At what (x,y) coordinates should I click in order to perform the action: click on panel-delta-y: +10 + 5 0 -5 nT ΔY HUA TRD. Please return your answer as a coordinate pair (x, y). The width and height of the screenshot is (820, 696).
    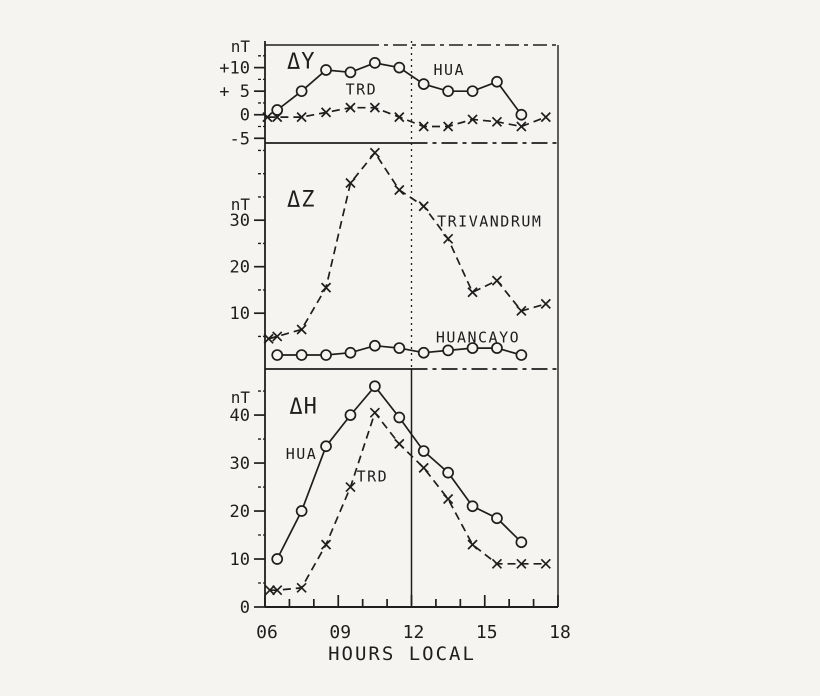
    Looking at the image, I should click on (388, 93).